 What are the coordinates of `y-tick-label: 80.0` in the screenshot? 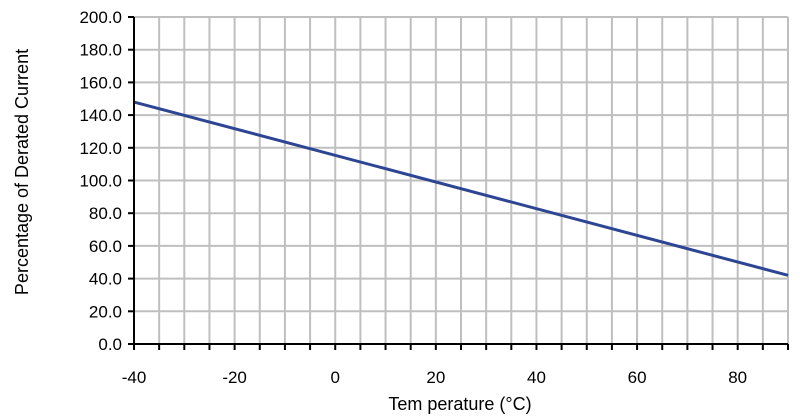 It's located at (105, 213).